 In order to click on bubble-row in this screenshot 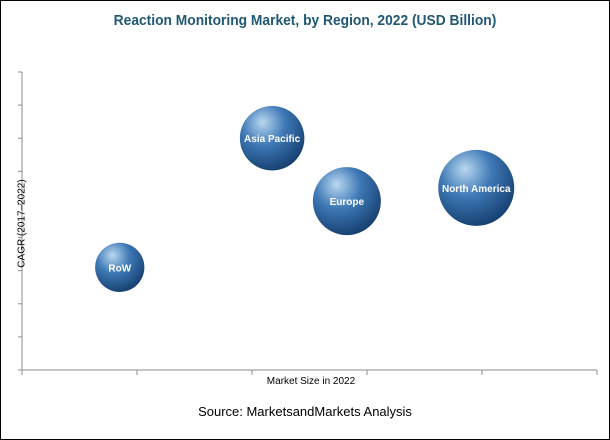, I will do `click(120, 267)`.